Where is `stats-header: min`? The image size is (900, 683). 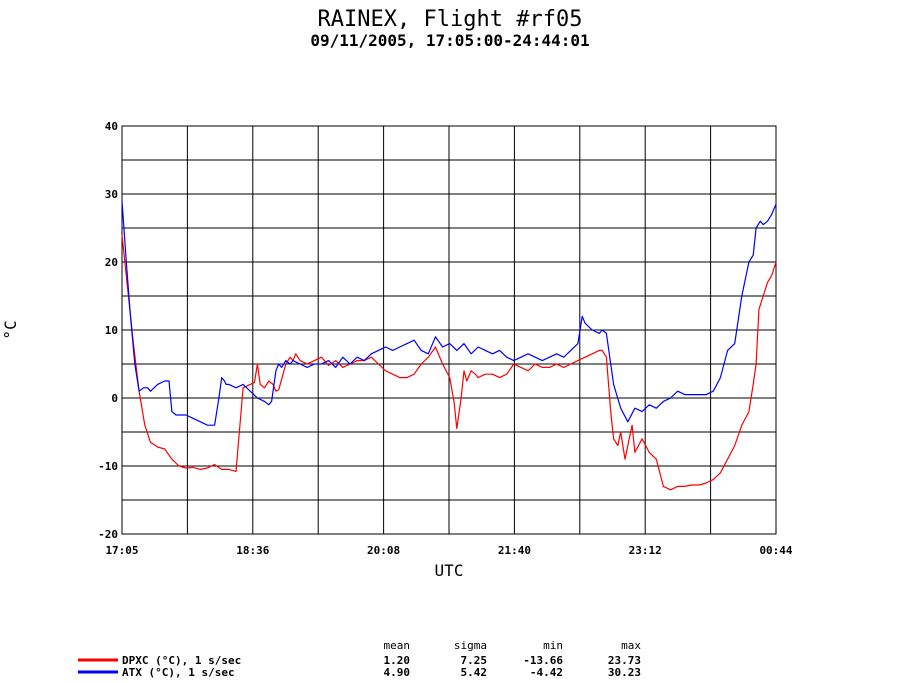
stats-header: min is located at coordinates (553, 645).